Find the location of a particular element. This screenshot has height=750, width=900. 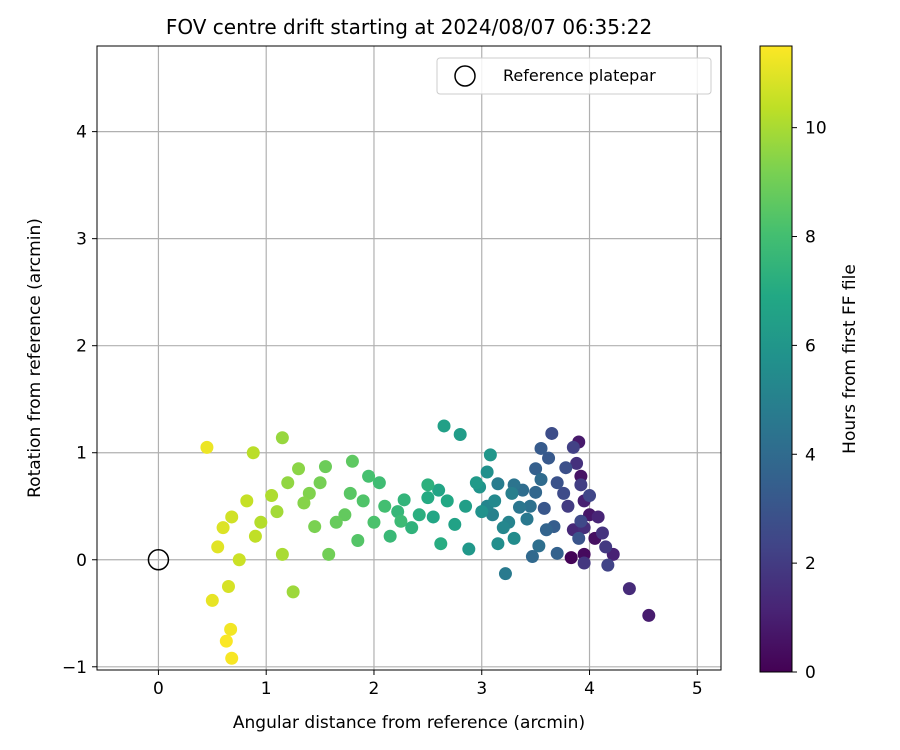

colorbar-tick-label: 2 is located at coordinates (810, 564).